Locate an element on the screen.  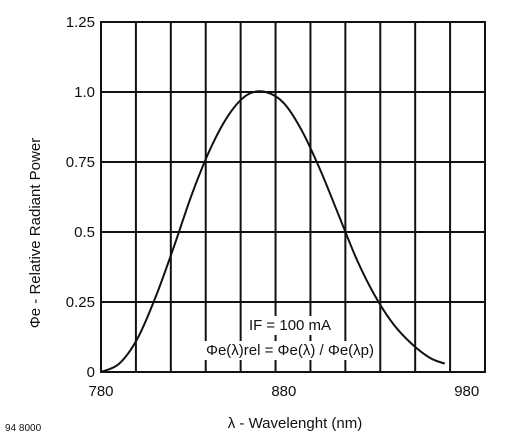
annotation-forward-current: IF = 100 mA is located at coordinates (290, 325).